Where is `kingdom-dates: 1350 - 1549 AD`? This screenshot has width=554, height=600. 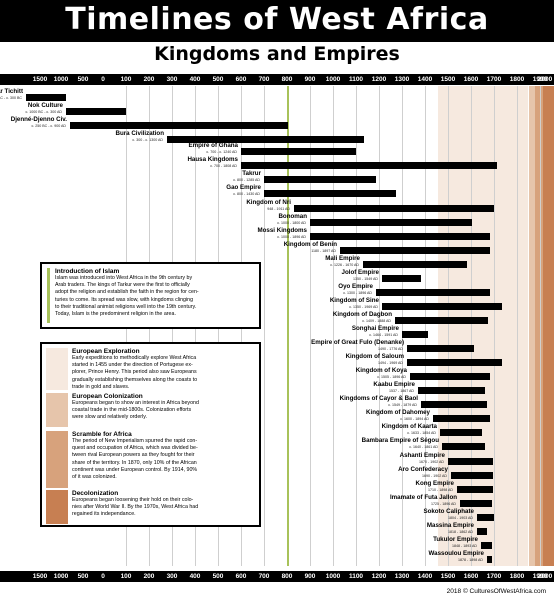 kingdom-dates: 1350 - 1549 AD is located at coordinates (365, 278).